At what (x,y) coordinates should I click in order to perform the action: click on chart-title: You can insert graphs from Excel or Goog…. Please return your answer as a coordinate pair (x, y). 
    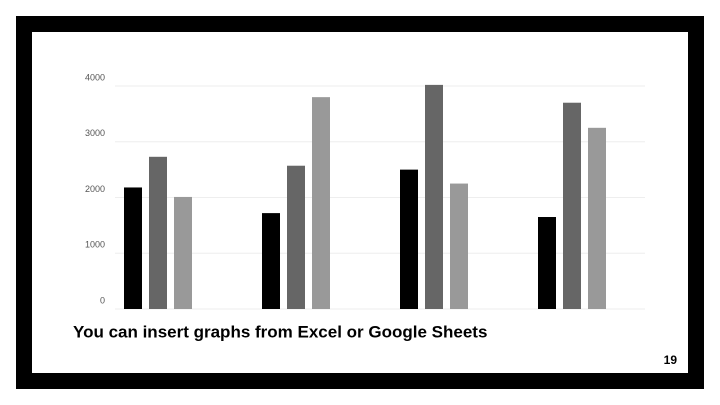
    Looking at the image, I should click on (280, 331).